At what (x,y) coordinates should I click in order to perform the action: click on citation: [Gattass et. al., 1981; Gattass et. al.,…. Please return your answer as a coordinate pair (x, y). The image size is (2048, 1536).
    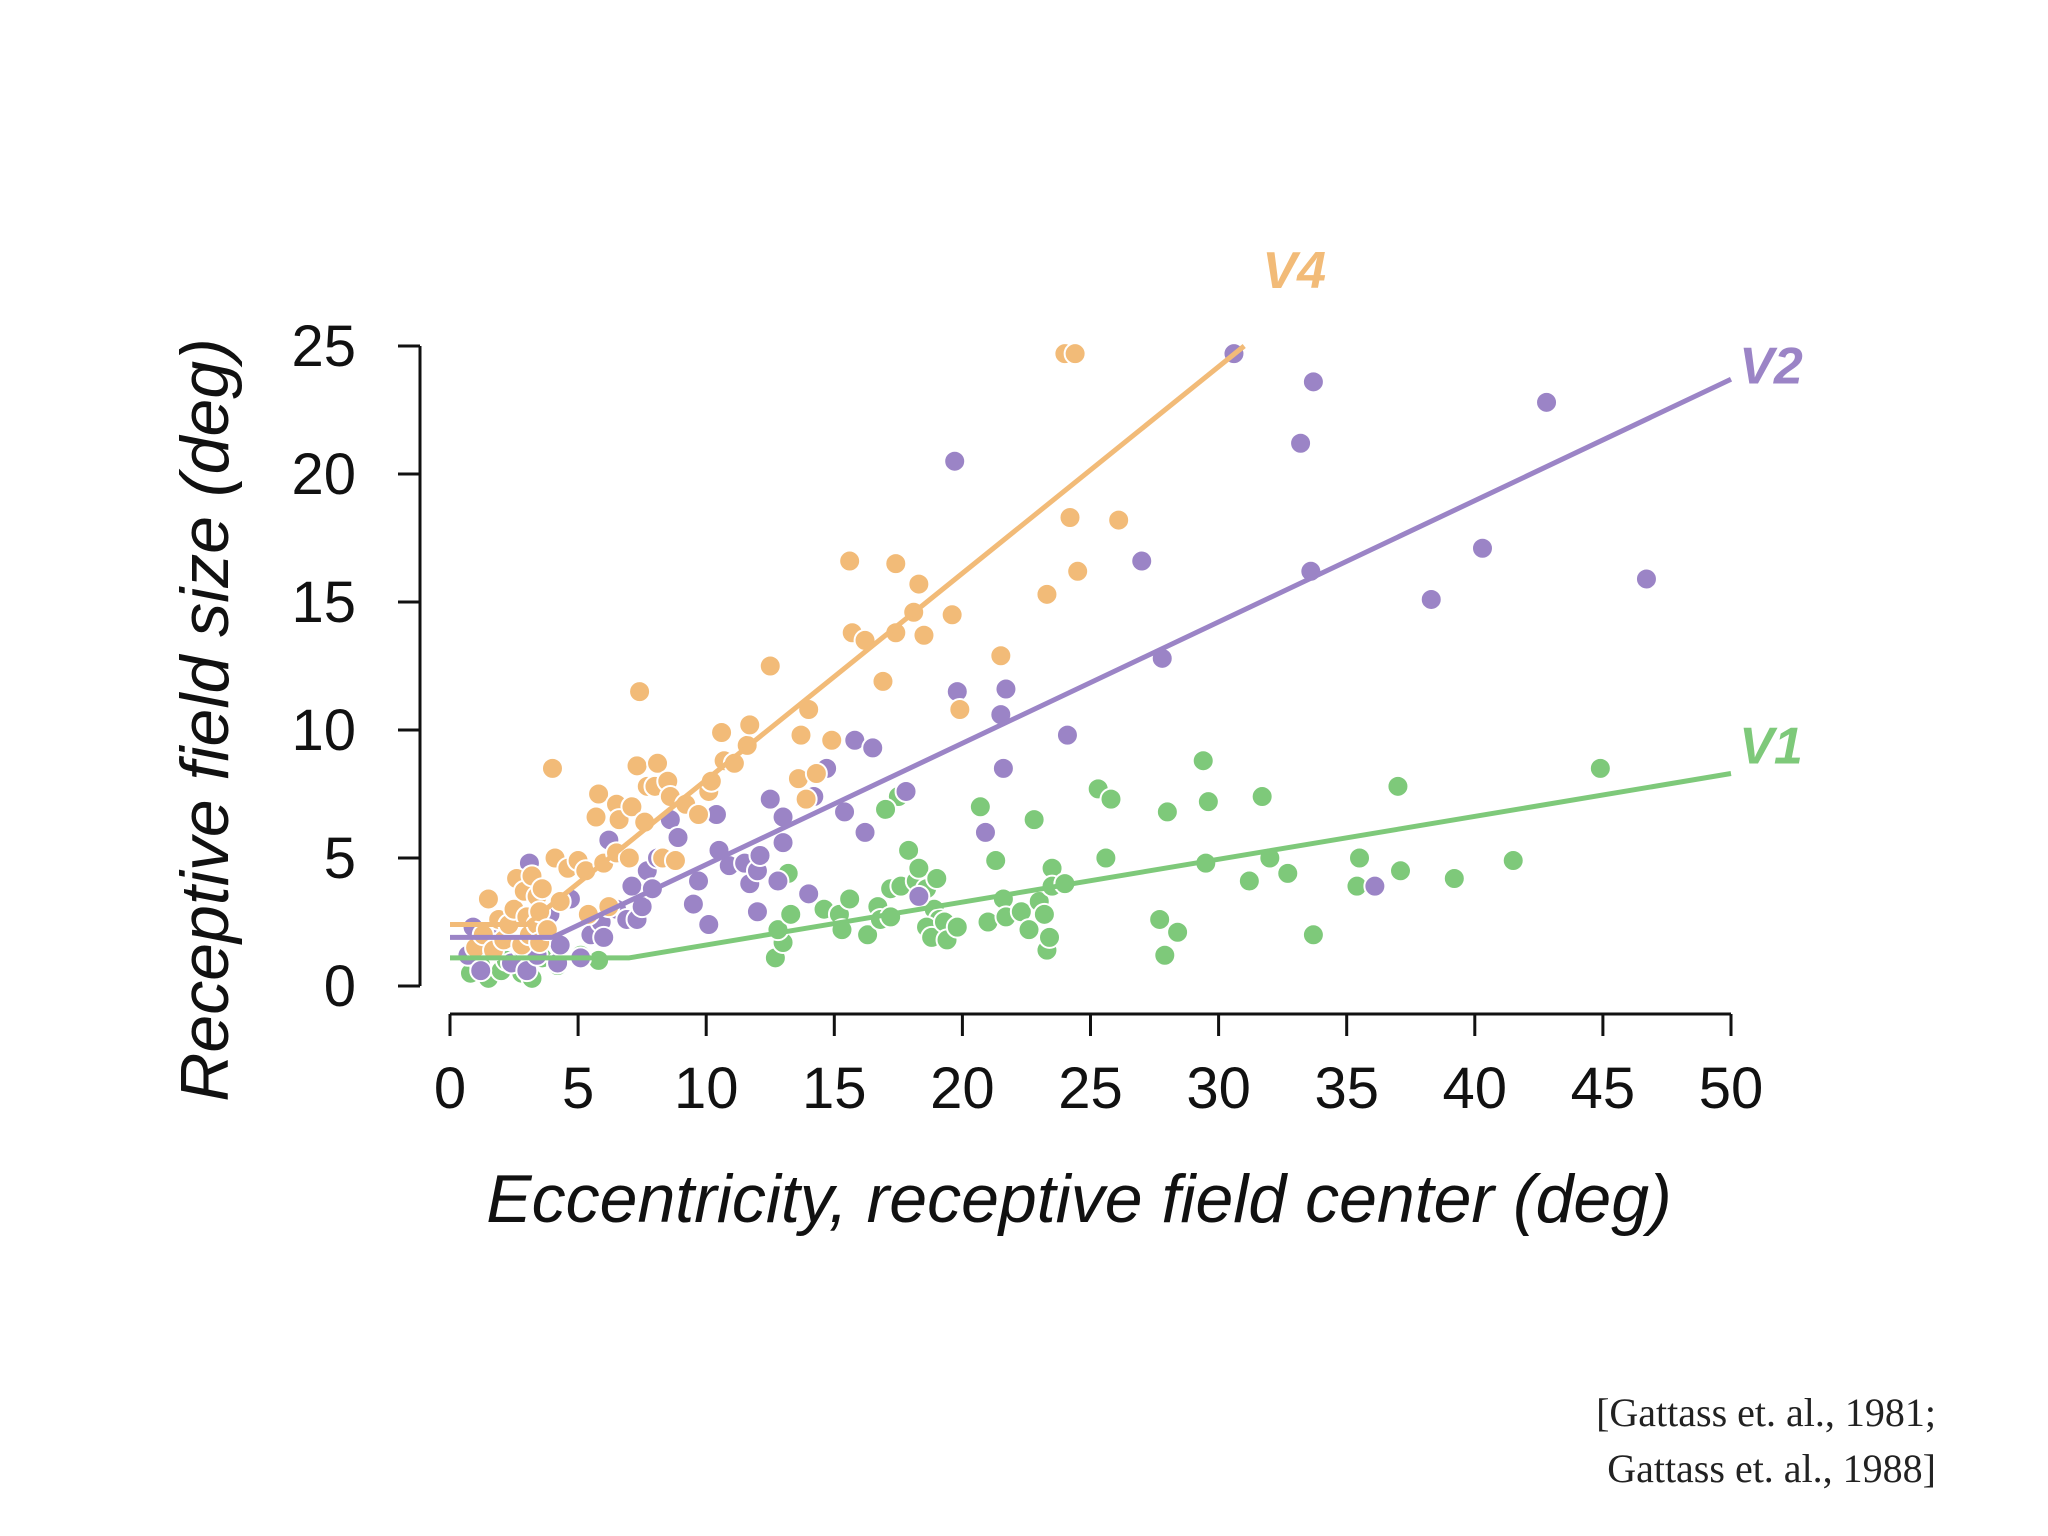
    Looking at the image, I should click on (1766, 1441).